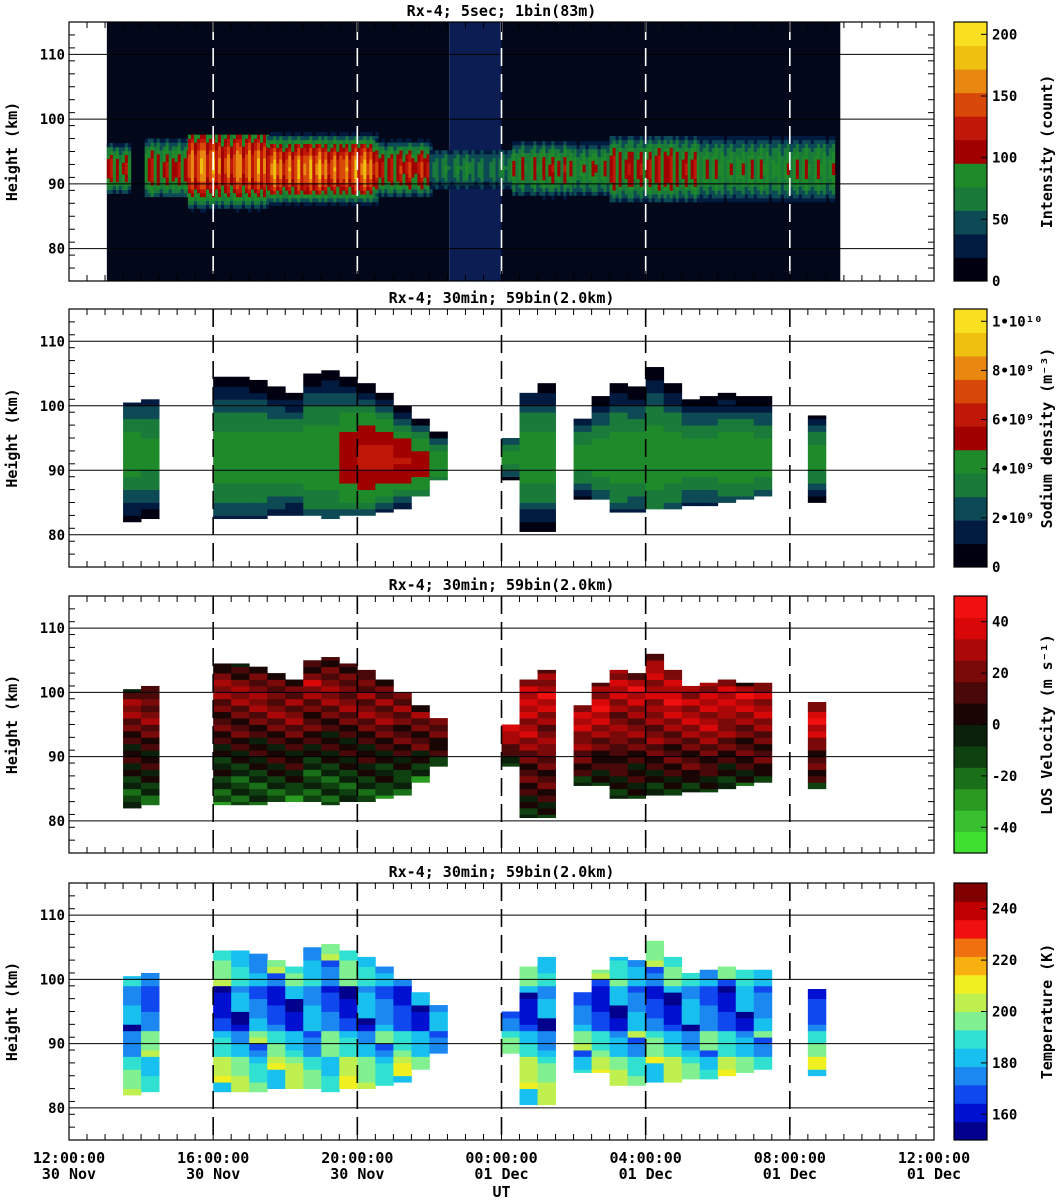 The image size is (1062, 1200). What do you see at coordinates (970, 532) in the screenshot?
I see `colorbar-swatch` at bounding box center [970, 532].